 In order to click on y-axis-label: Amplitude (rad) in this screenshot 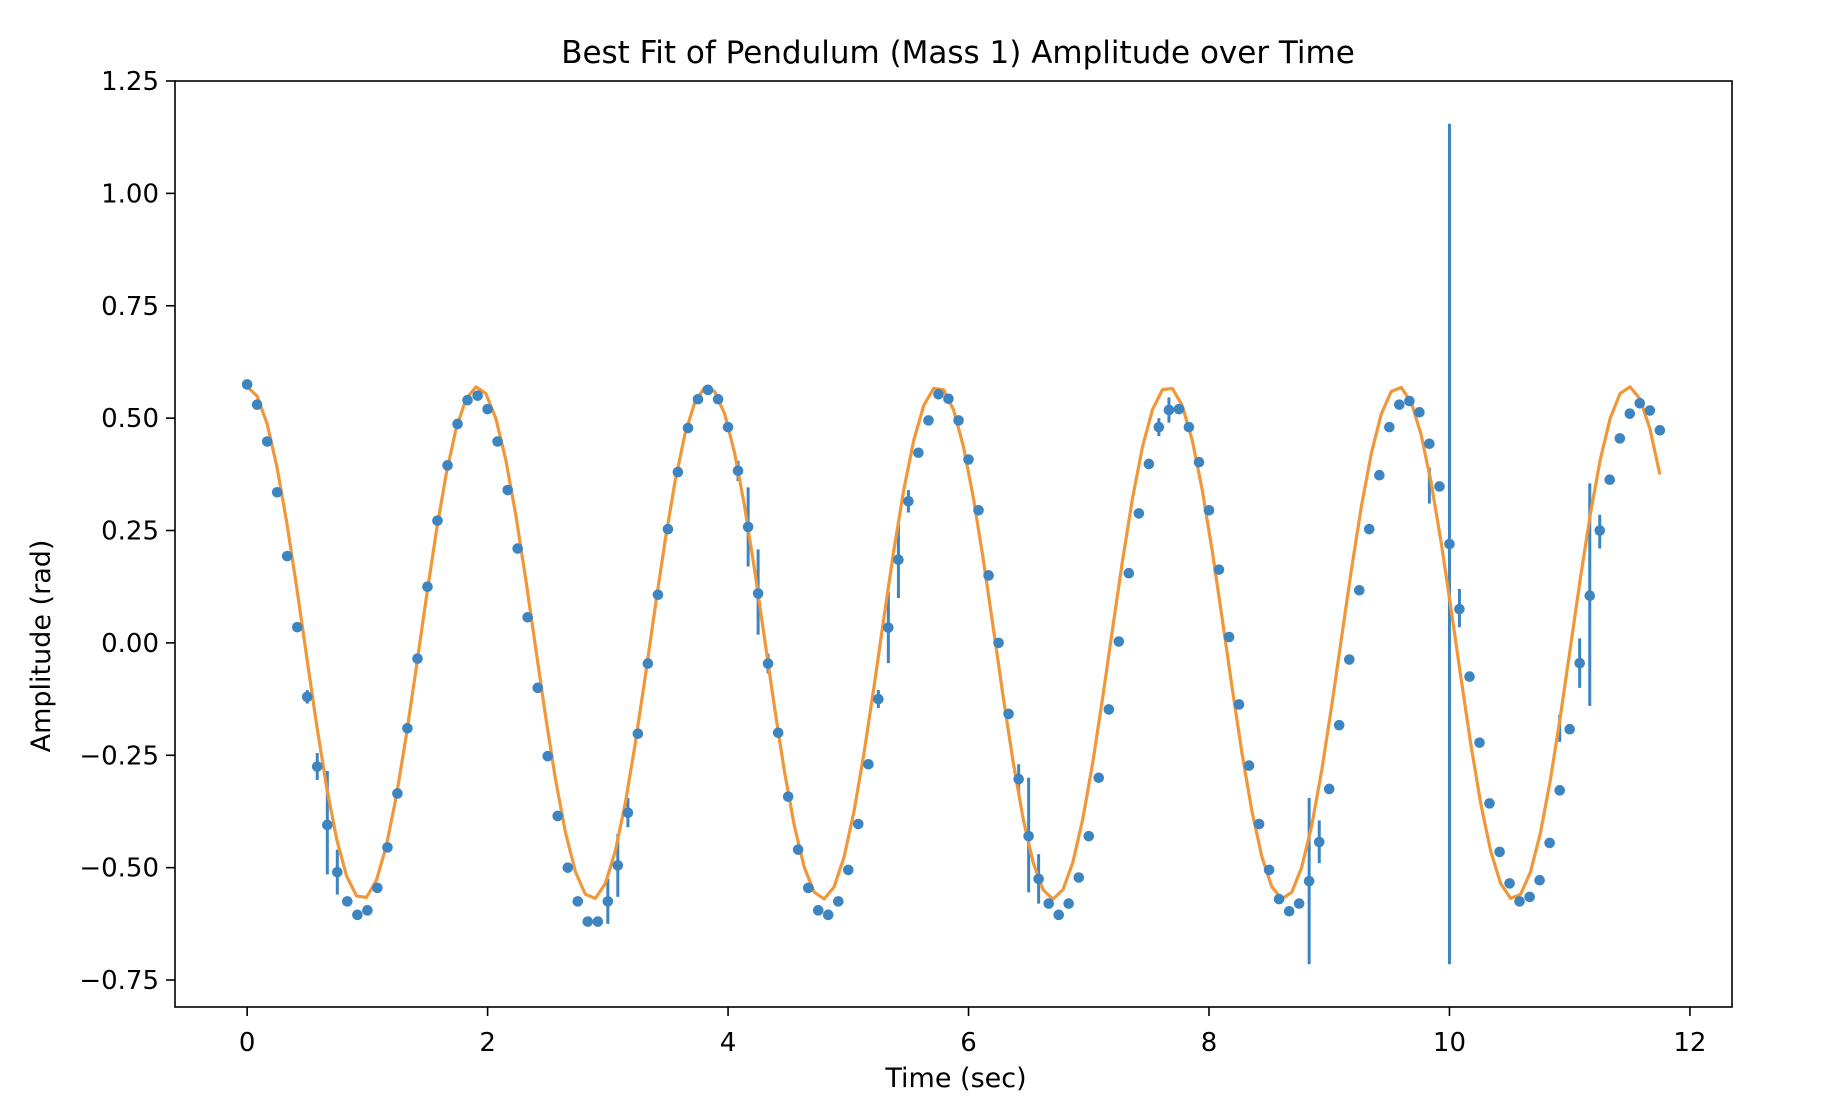, I will do `click(41, 646)`.